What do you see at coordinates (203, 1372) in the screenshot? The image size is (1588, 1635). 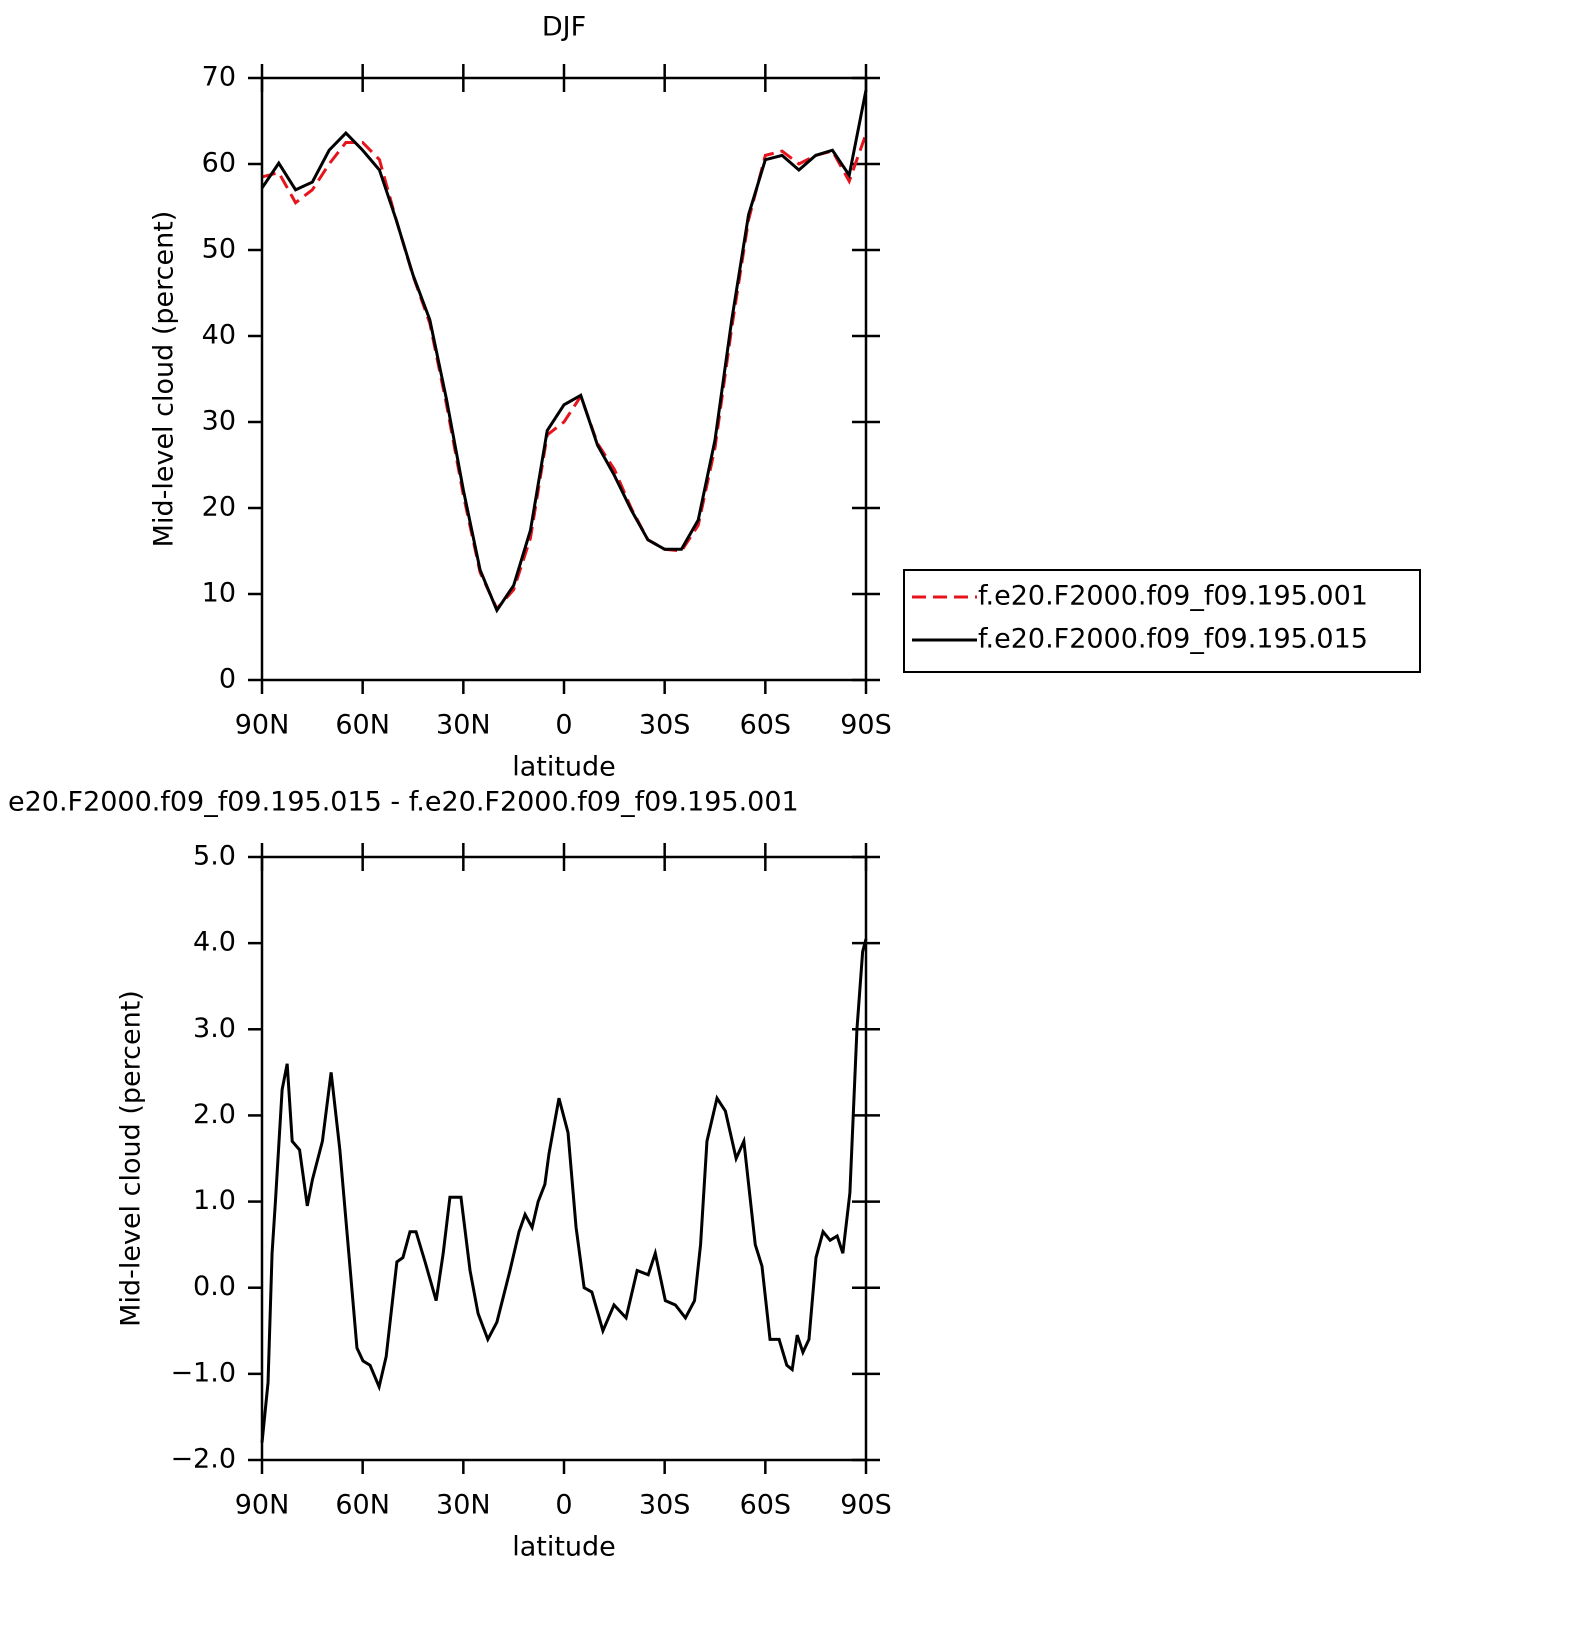 I see `y-tick-label: −1.0` at bounding box center [203, 1372].